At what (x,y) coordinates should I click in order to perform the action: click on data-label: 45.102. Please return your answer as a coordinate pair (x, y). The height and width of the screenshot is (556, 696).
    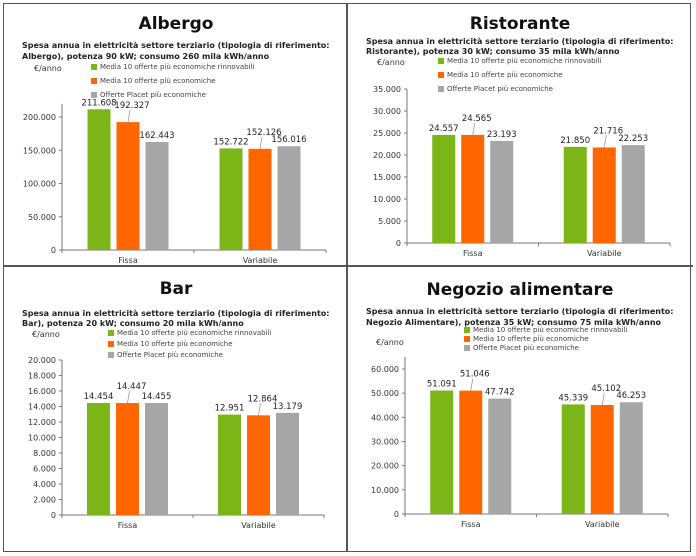
    Looking at the image, I should click on (606, 389).